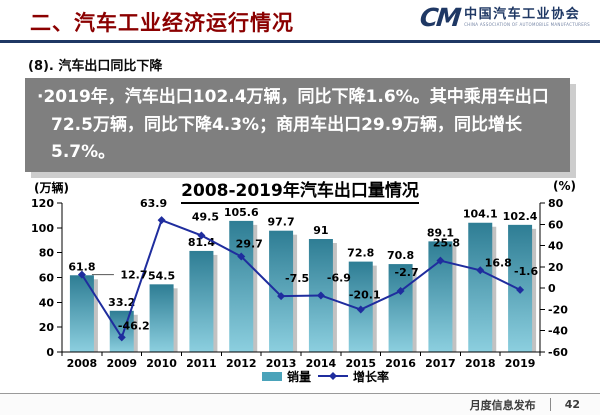 This screenshot has height=415, width=600. I want to click on svg-text: -6.9, so click(339, 277).